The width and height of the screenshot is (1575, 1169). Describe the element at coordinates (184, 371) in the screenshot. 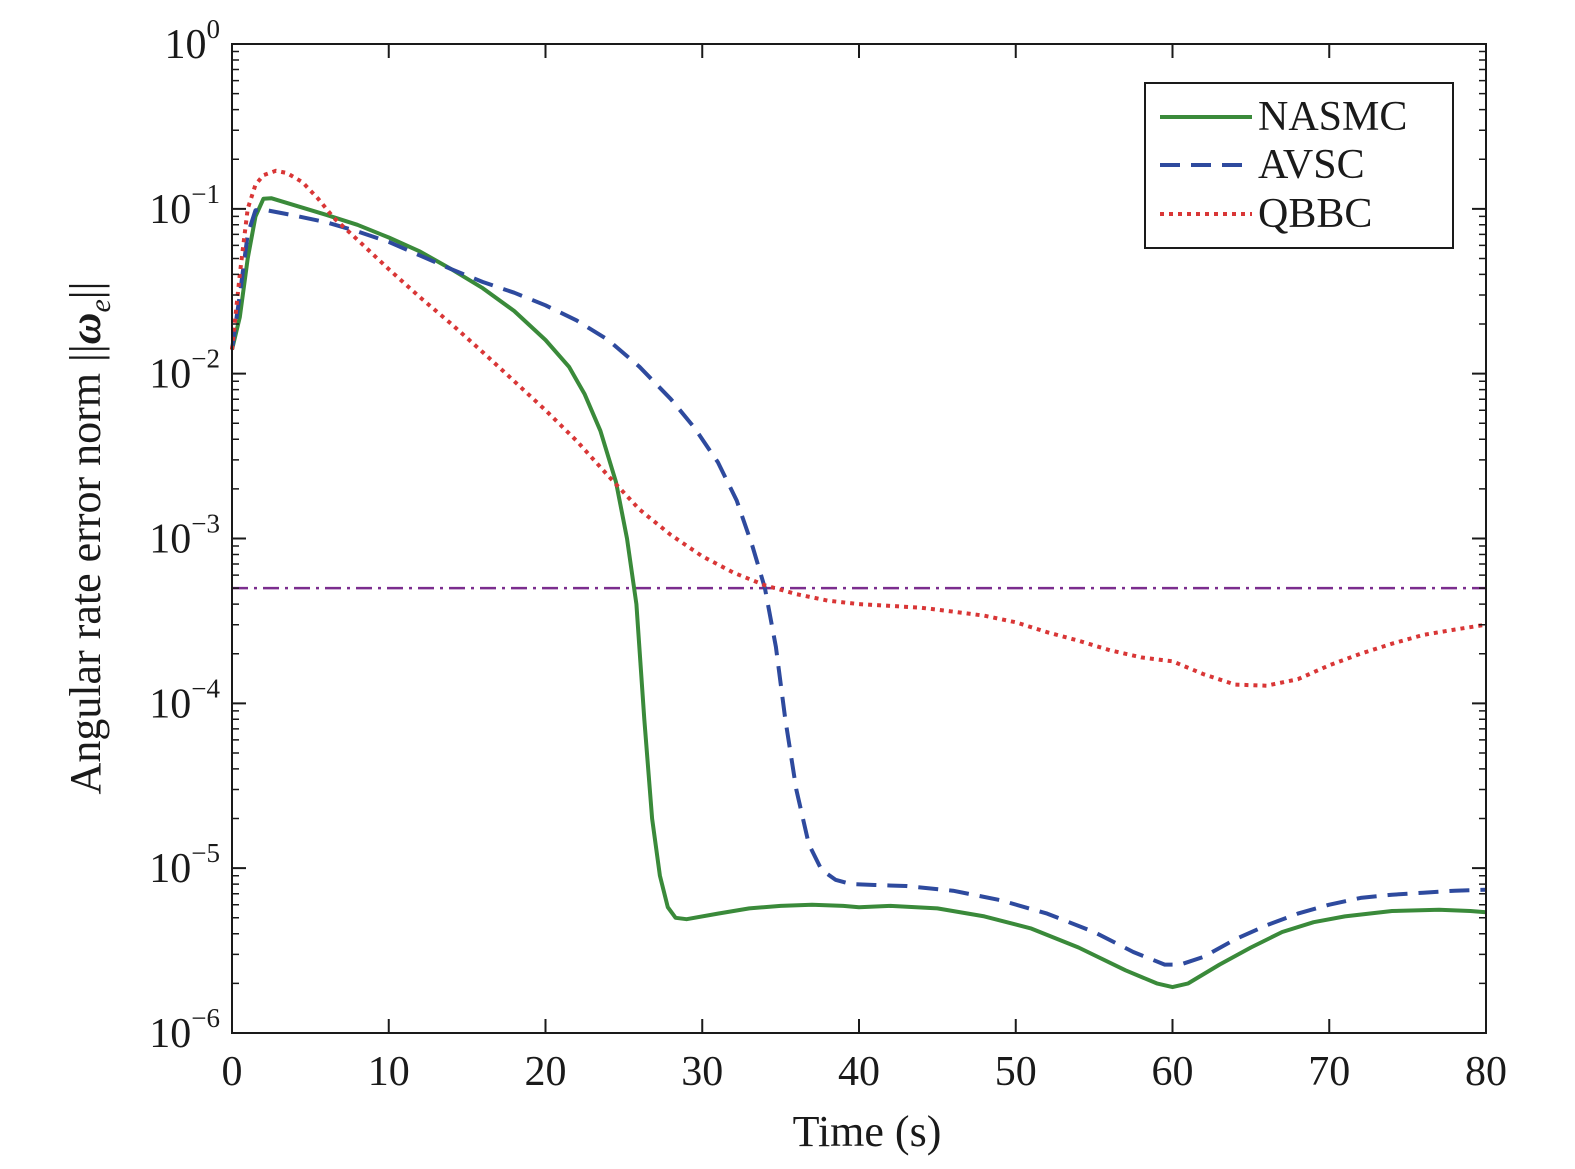

I see `y-tick-label: 10⁻²` at that location.